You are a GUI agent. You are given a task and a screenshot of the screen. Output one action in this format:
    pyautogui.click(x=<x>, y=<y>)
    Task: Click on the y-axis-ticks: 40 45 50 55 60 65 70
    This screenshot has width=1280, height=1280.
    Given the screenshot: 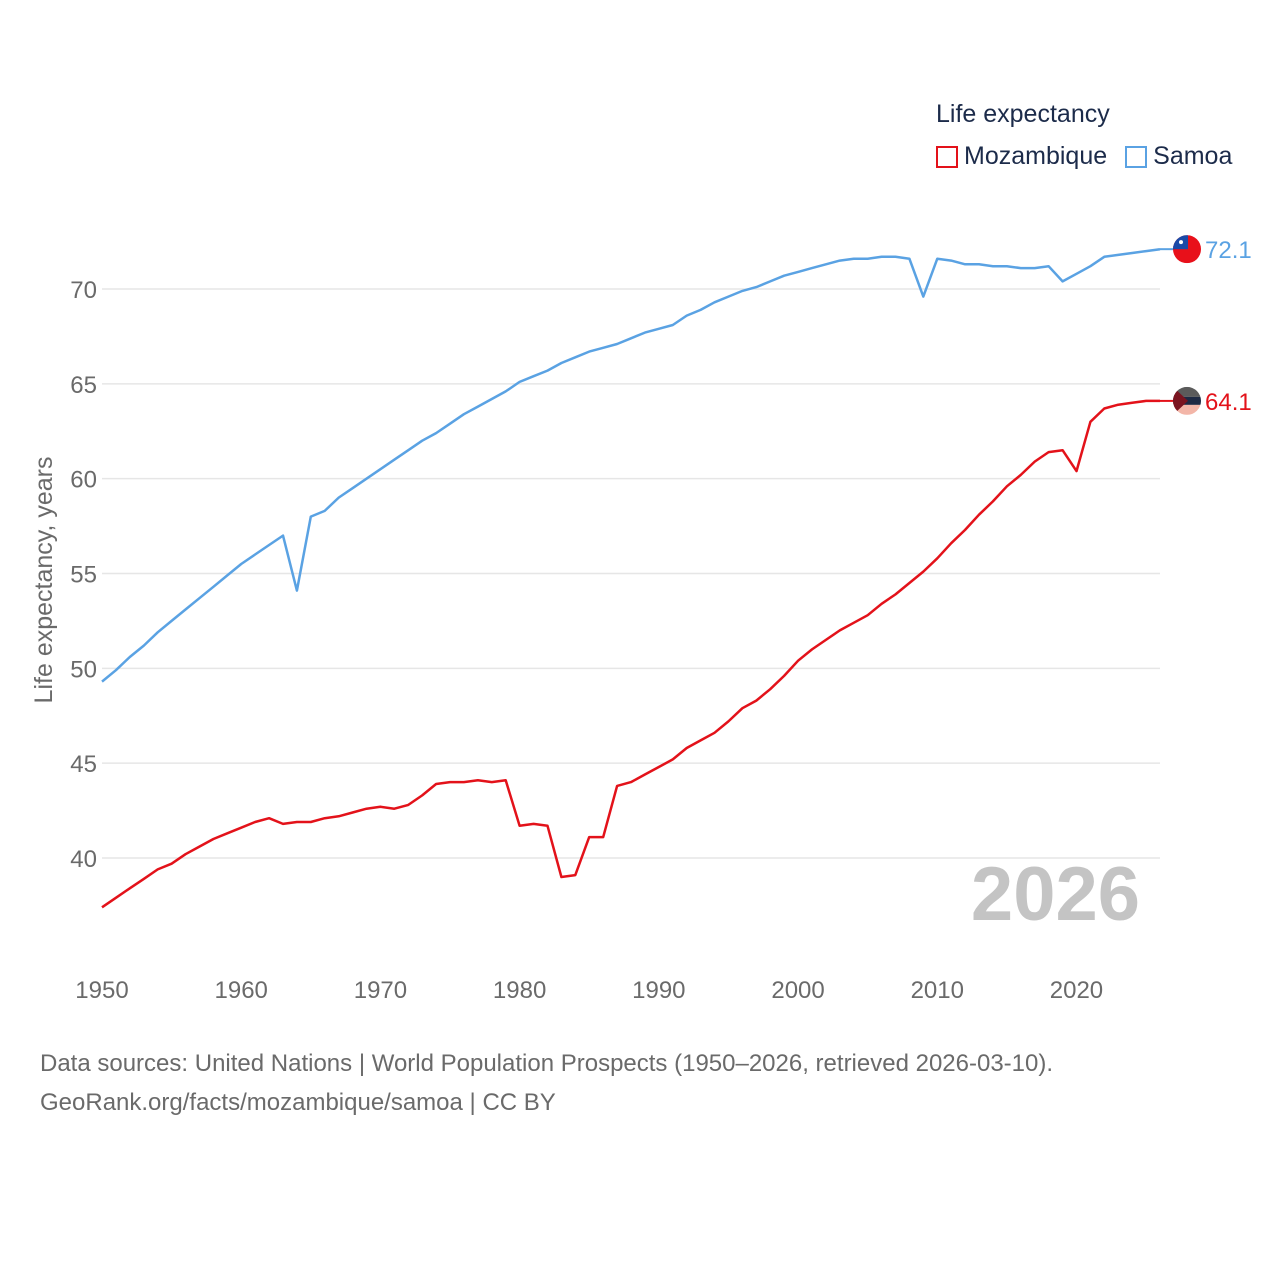 What is the action you would take?
    pyautogui.click(x=83, y=575)
    